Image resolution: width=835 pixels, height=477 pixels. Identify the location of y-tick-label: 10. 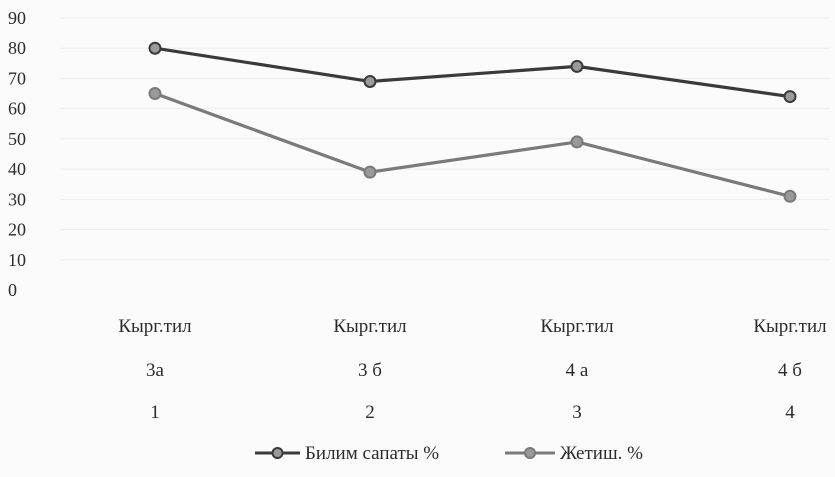
(17, 260).